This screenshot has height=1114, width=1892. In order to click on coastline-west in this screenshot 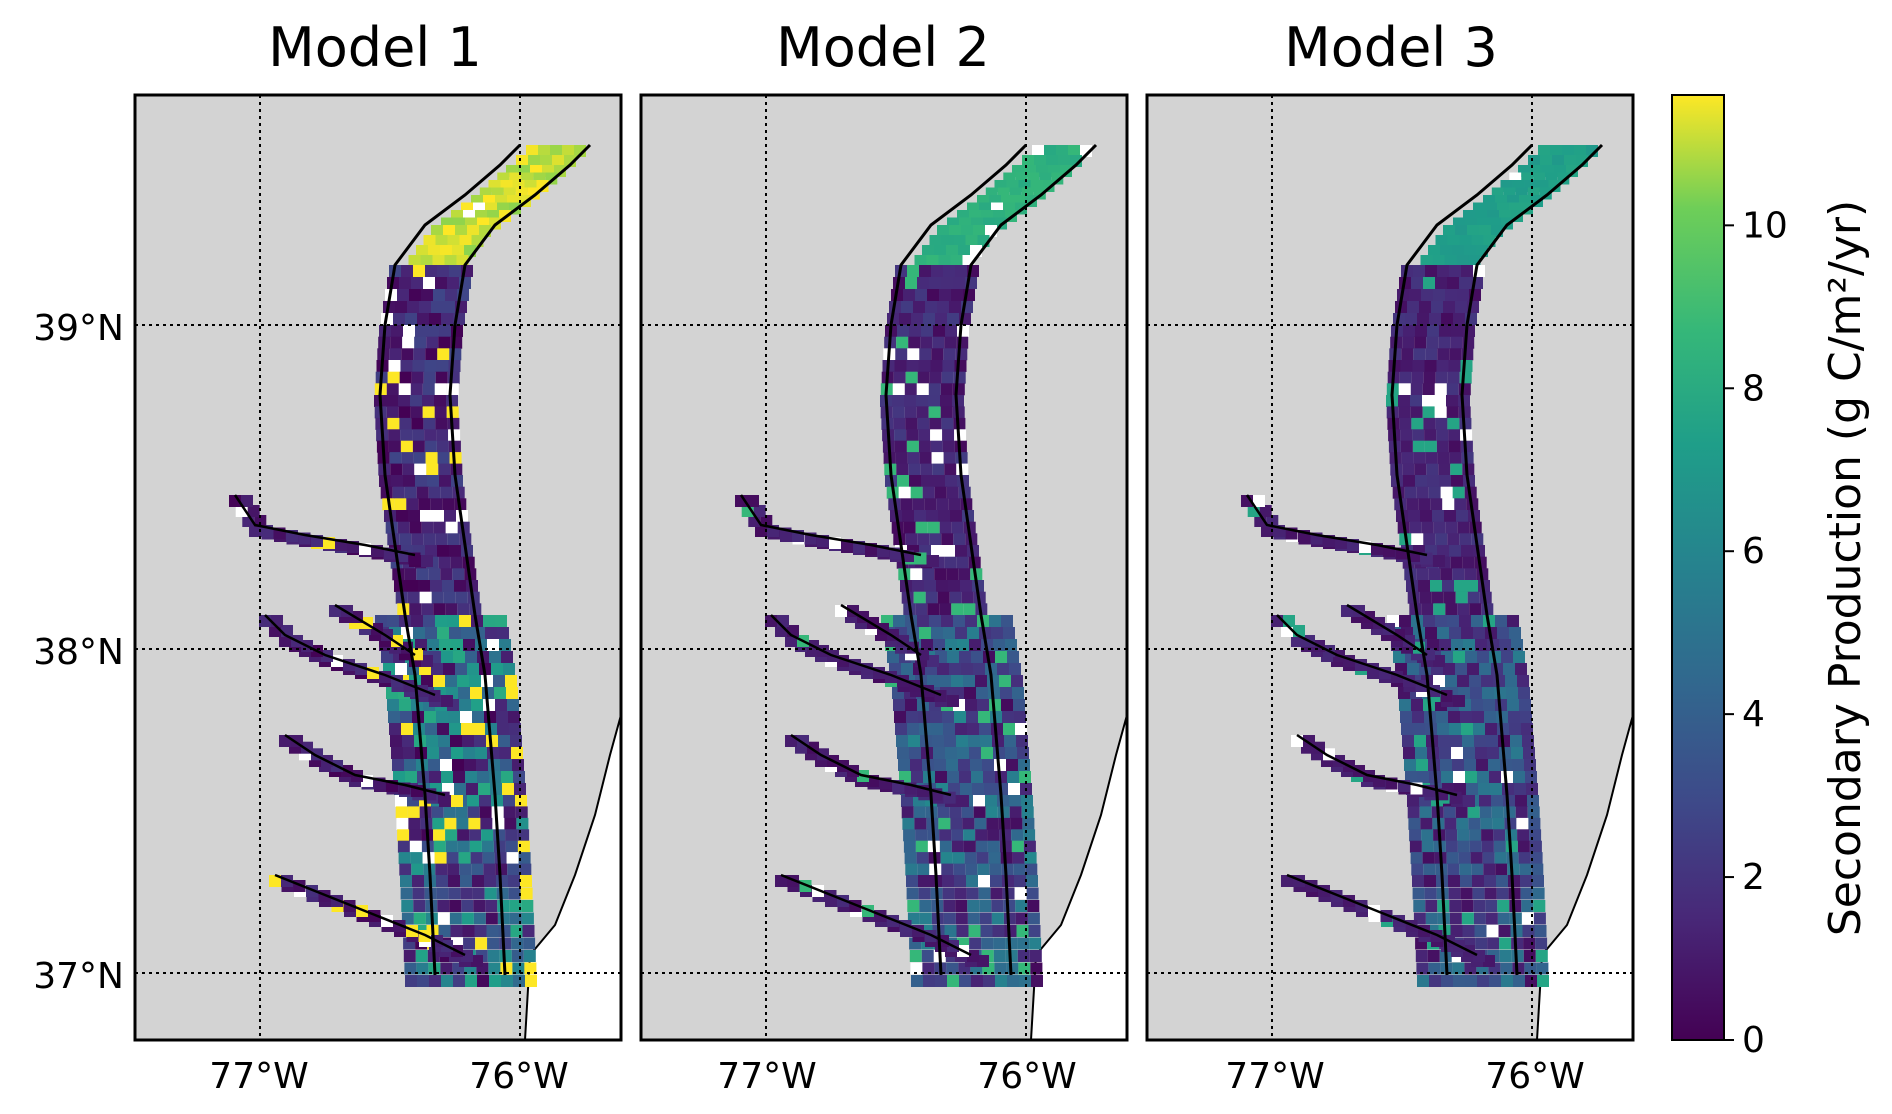, I will do `click(450, 559)`.